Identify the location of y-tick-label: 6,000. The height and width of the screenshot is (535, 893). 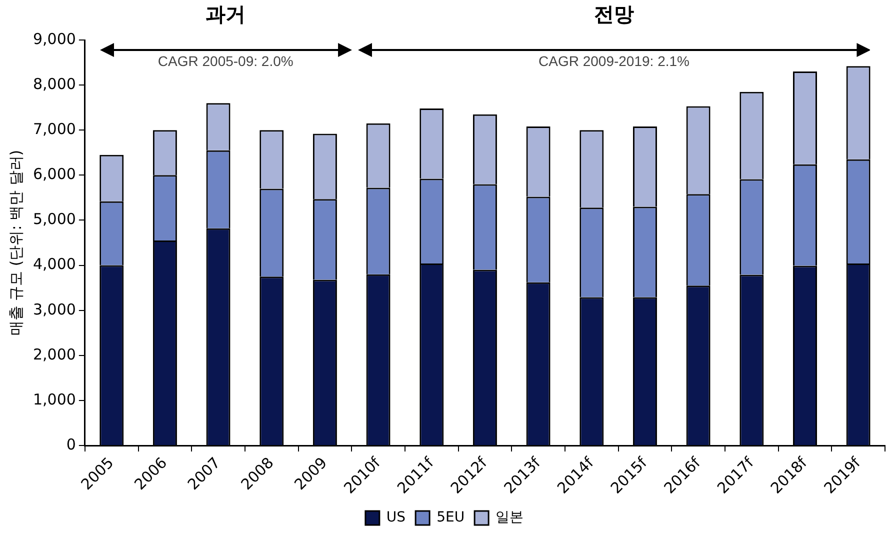
(54, 174).